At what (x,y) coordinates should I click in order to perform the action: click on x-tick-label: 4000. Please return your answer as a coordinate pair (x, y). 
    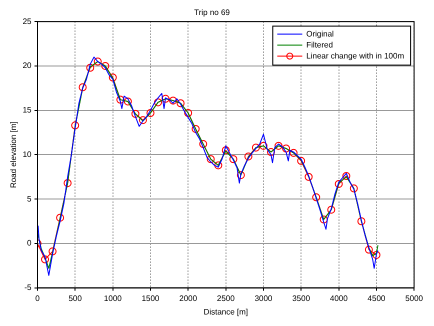
    Looking at the image, I should click on (339, 298).